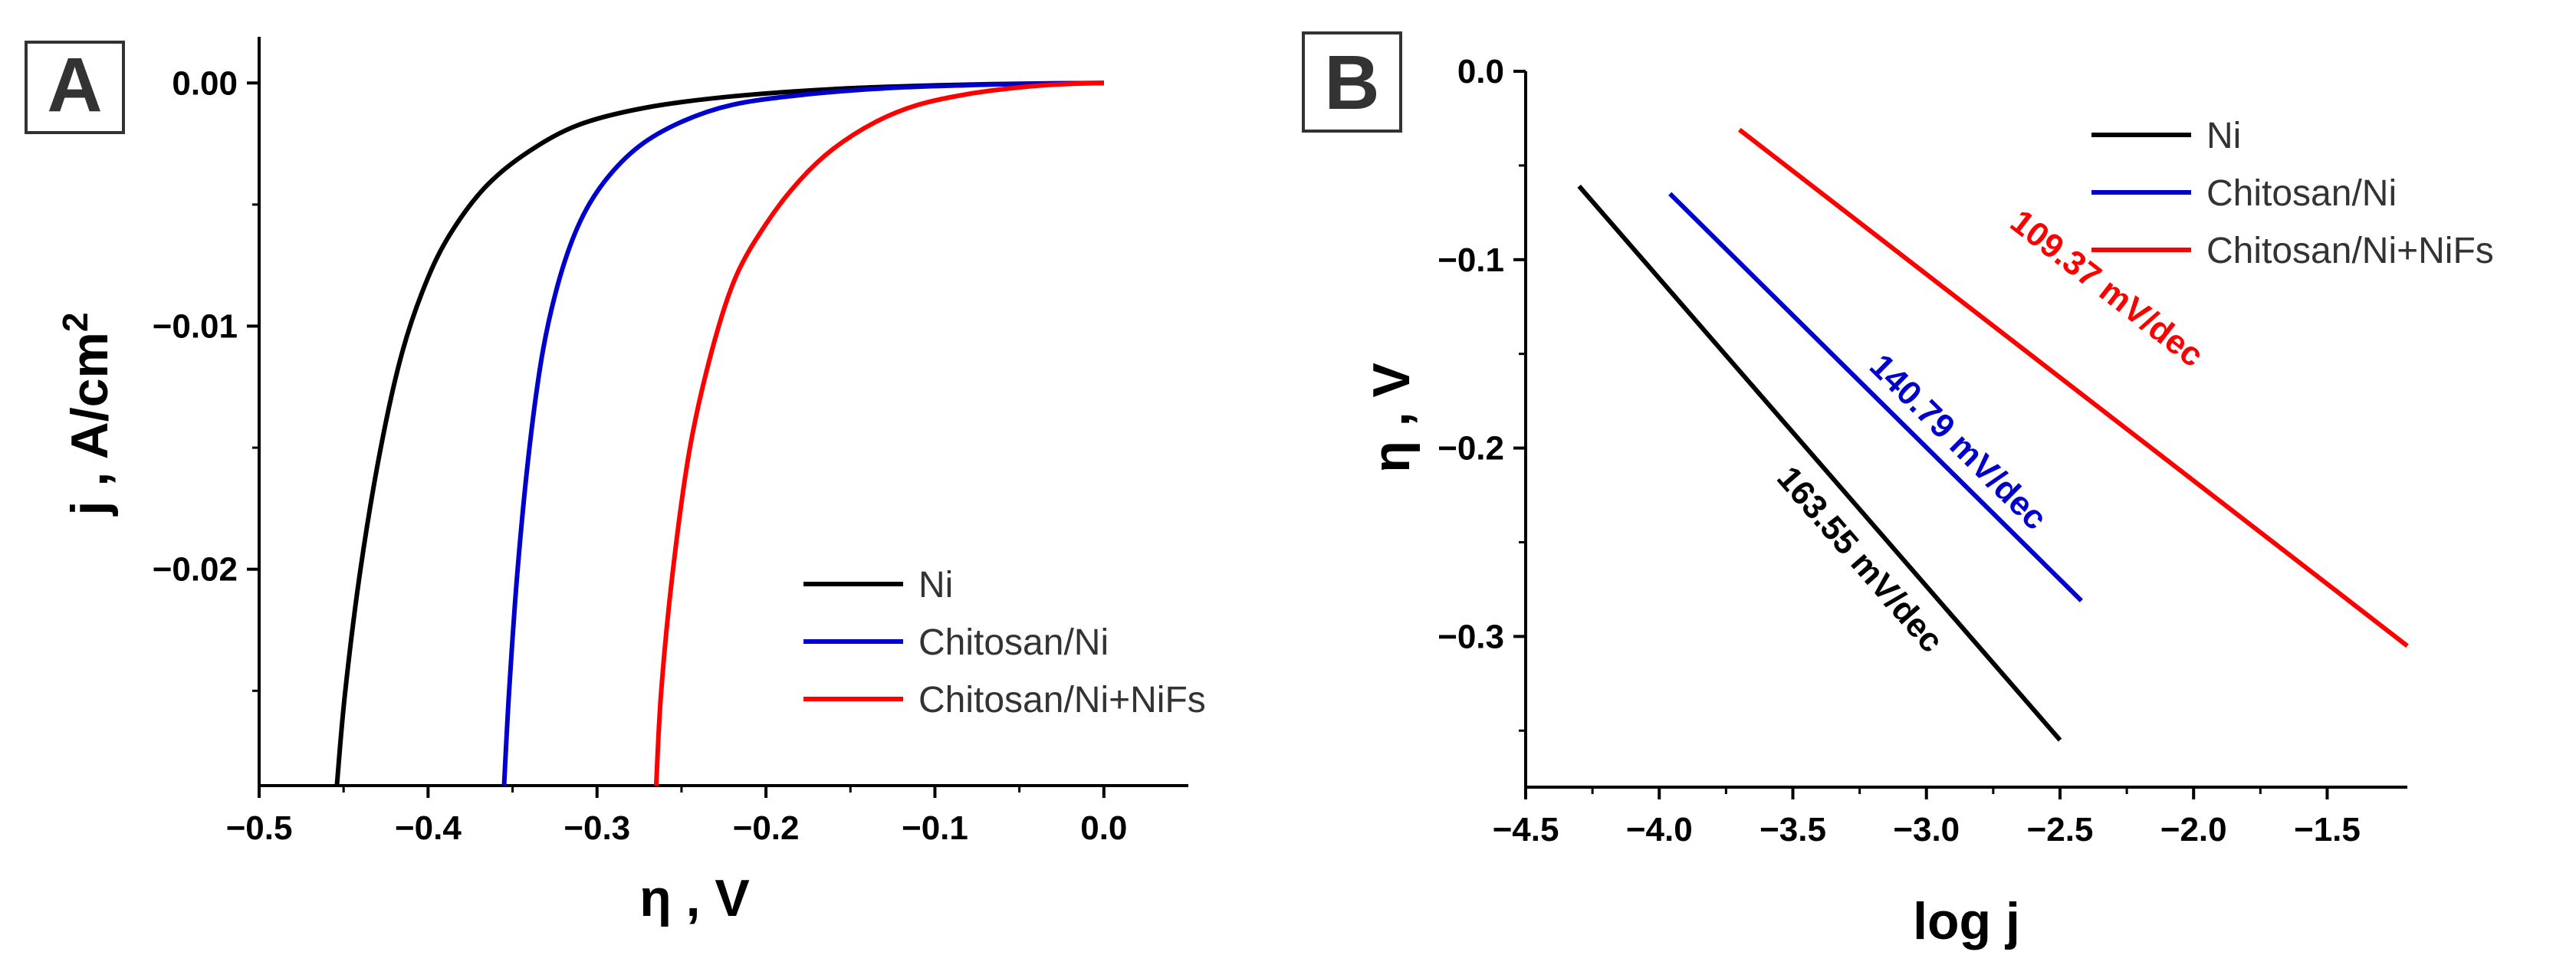 Image resolution: width=2576 pixels, height=978 pixels. What do you see at coordinates (1062, 700) in the screenshot?
I see `panel-a-legend-label-chitosan-ni-nifs: Chitosan/Ni+NiFs` at bounding box center [1062, 700].